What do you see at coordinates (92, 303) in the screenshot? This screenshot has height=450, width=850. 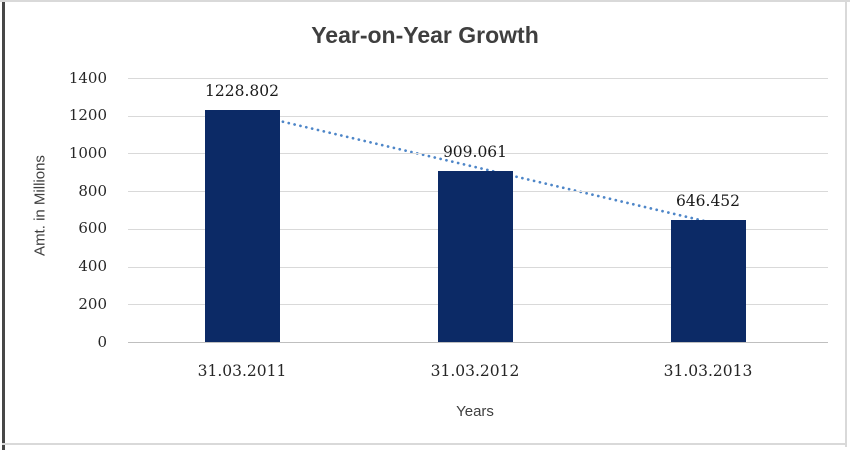 I see `y-tick-label: 200` at bounding box center [92, 303].